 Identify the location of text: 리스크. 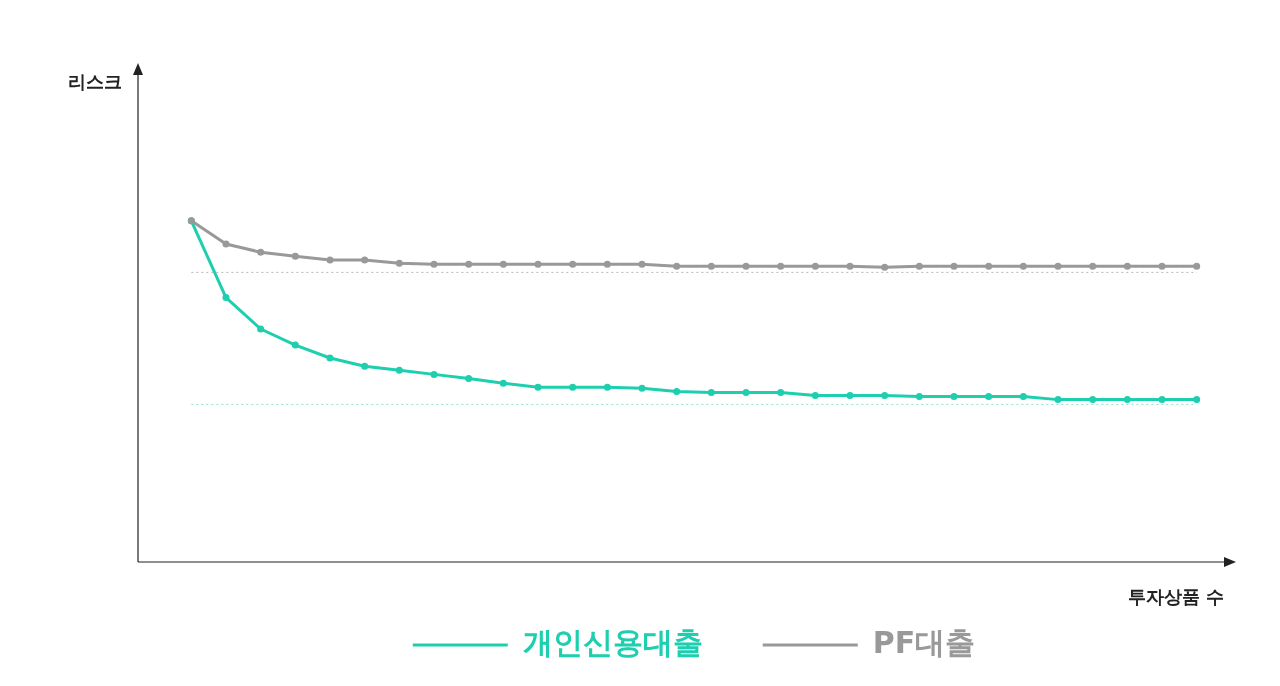
(95, 81).